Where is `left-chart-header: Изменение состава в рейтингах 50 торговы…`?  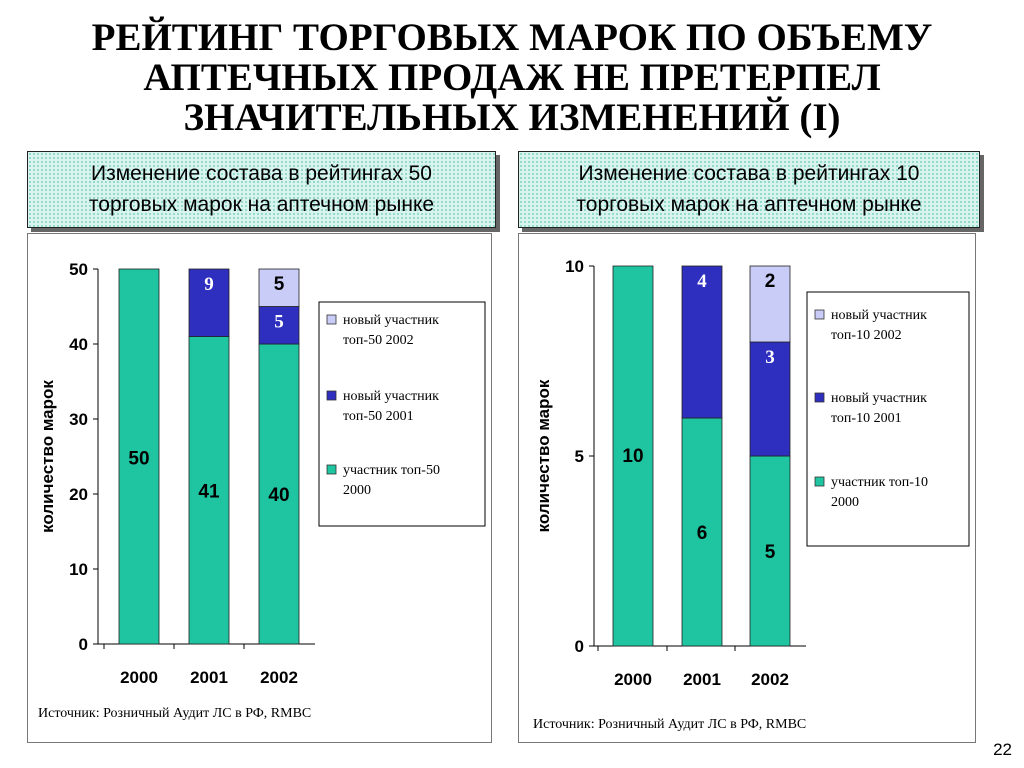 left-chart-header: Изменение состава в рейтингах 50 торговы… is located at coordinates (261, 189).